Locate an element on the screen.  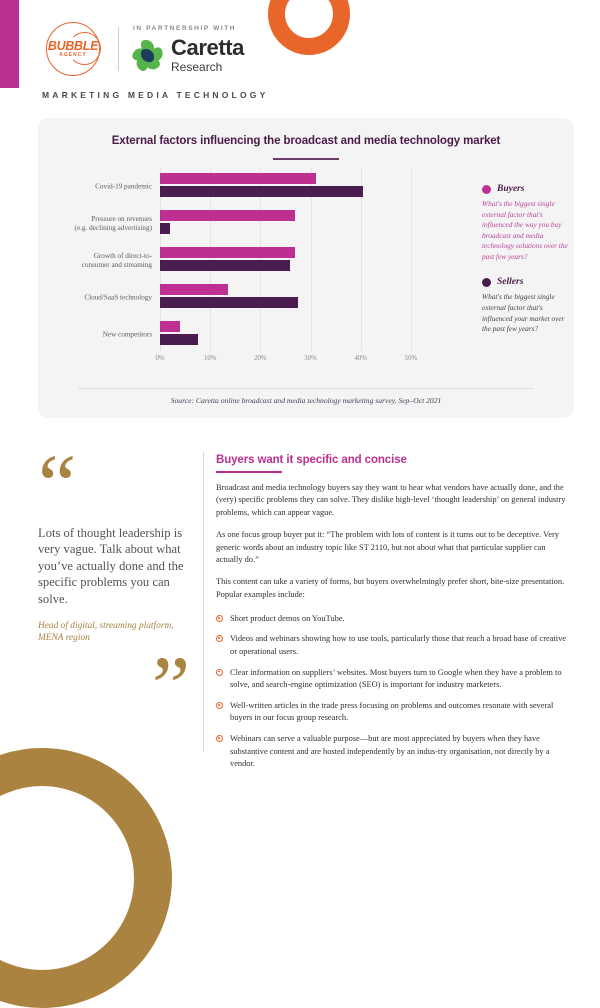
x-tick-label: 30% is located at coordinates (310, 358).